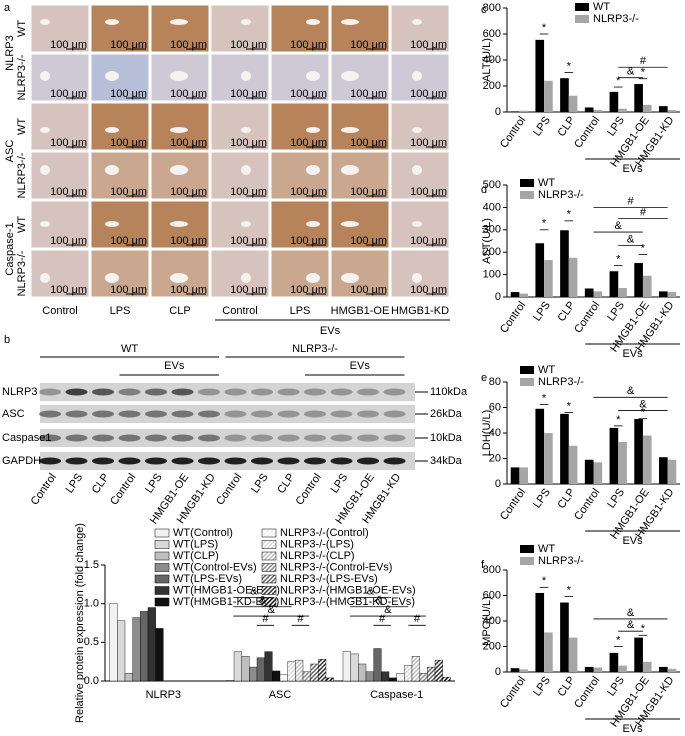 Image resolution: width=685 pixels, height=736 pixels. What do you see at coordinates (567, 687) in the screenshot?
I see `x-tick-label: CLP` at bounding box center [567, 687].